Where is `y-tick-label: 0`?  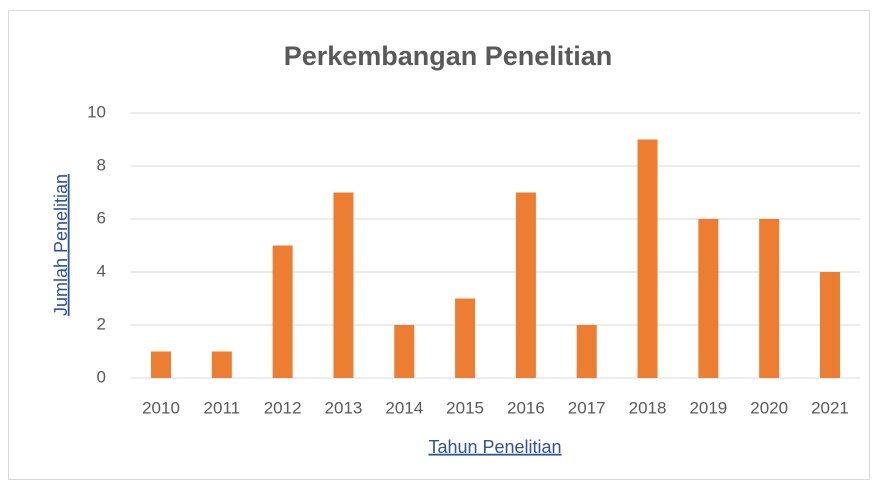 y-tick-label: 0 is located at coordinates (101, 376).